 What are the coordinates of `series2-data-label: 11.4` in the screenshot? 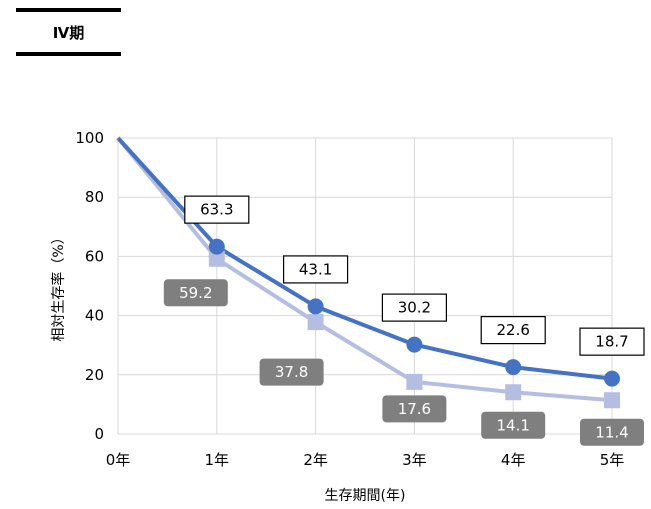 It's located at (611, 432).